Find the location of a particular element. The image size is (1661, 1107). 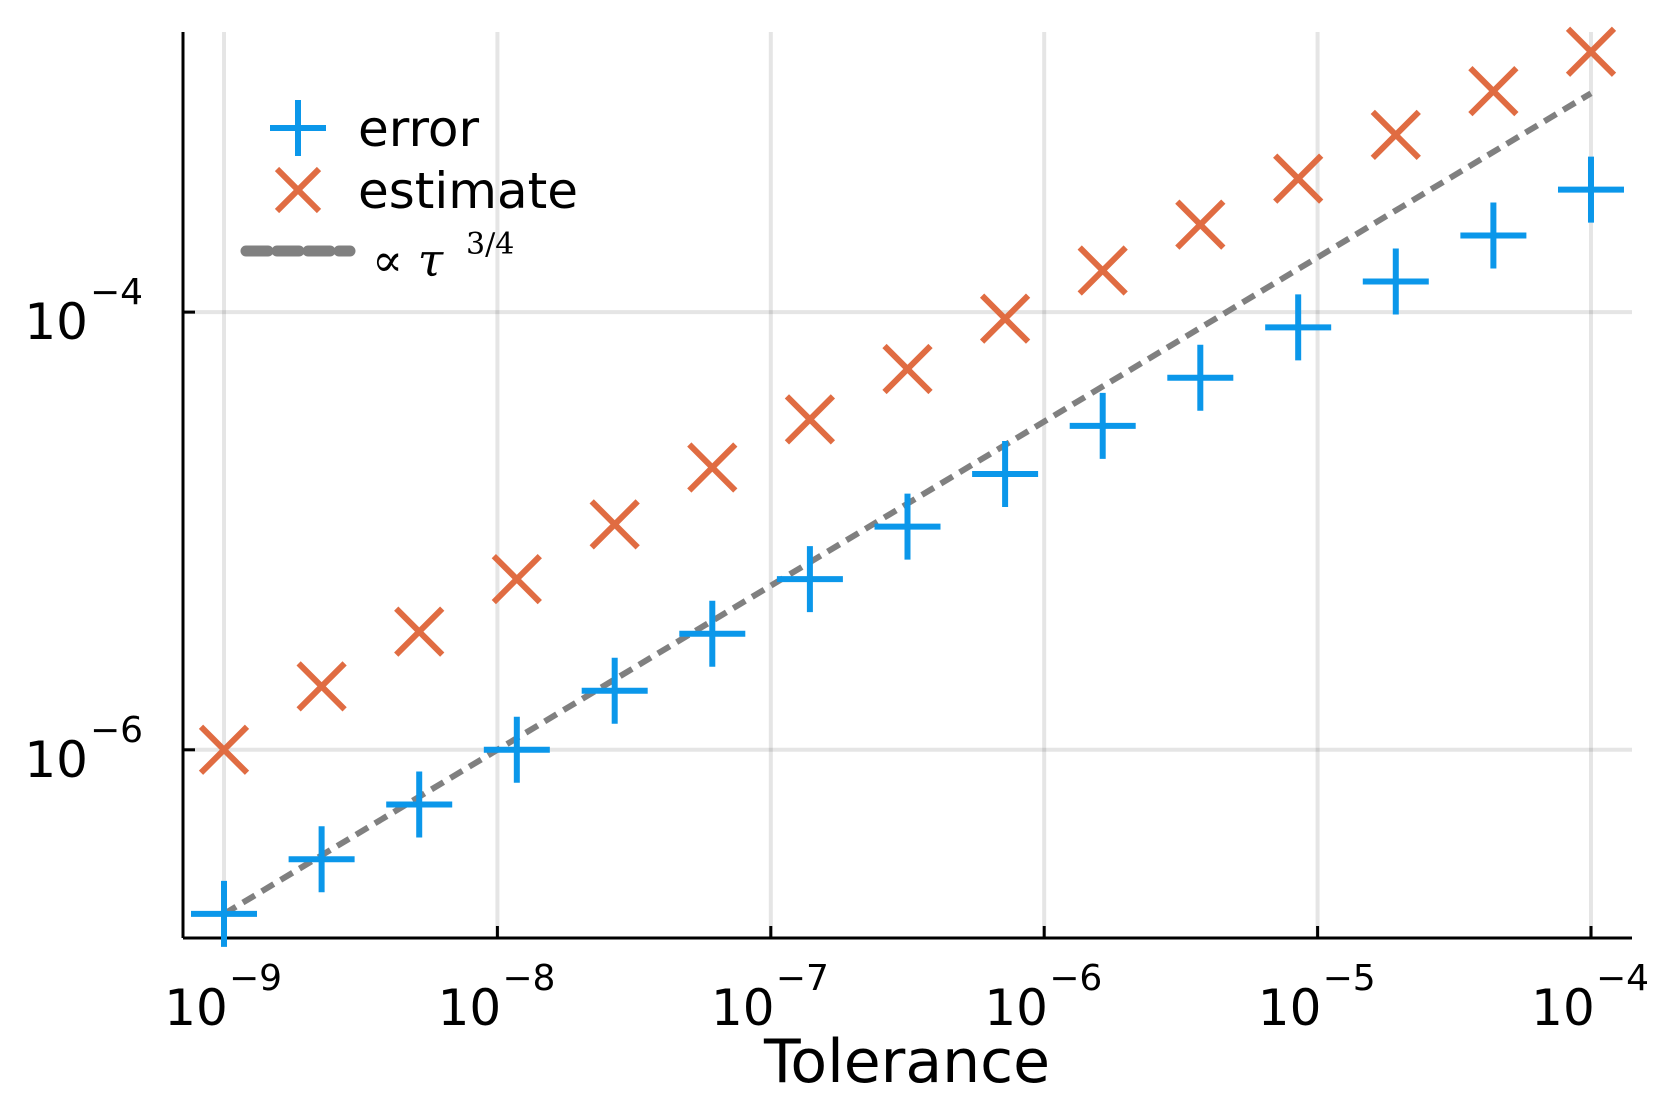

x-tick-label-exponent: −8 is located at coordinates (528, 978).